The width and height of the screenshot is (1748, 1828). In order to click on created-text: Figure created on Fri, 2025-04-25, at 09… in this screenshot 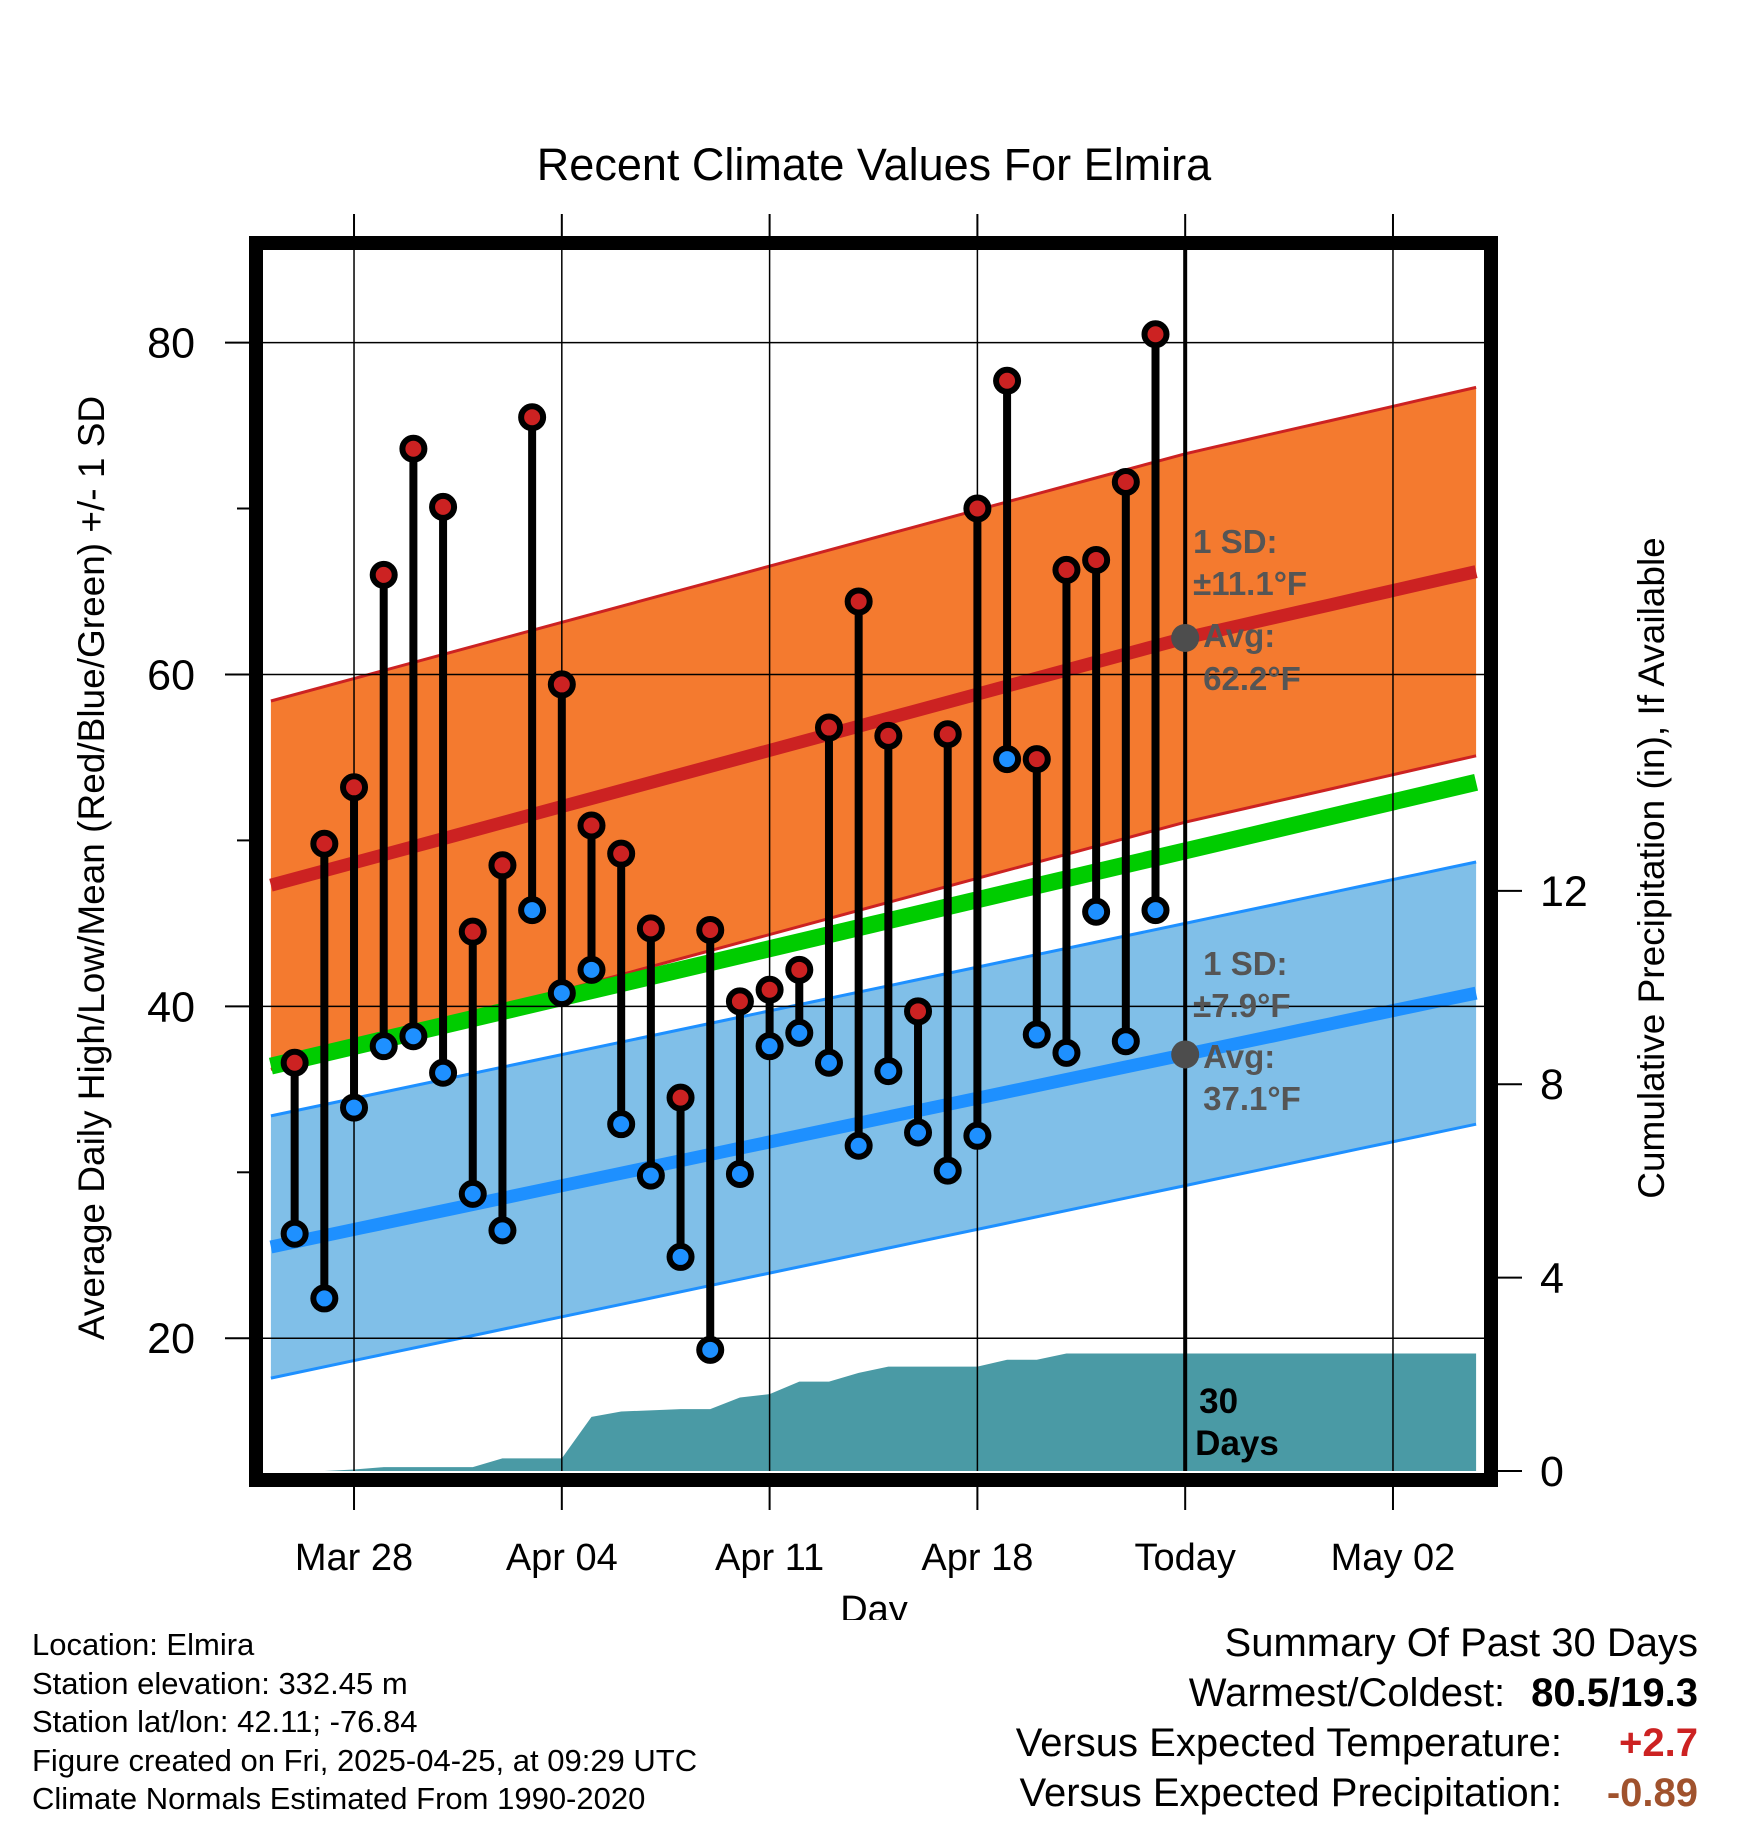, I will do `click(365, 1760)`.